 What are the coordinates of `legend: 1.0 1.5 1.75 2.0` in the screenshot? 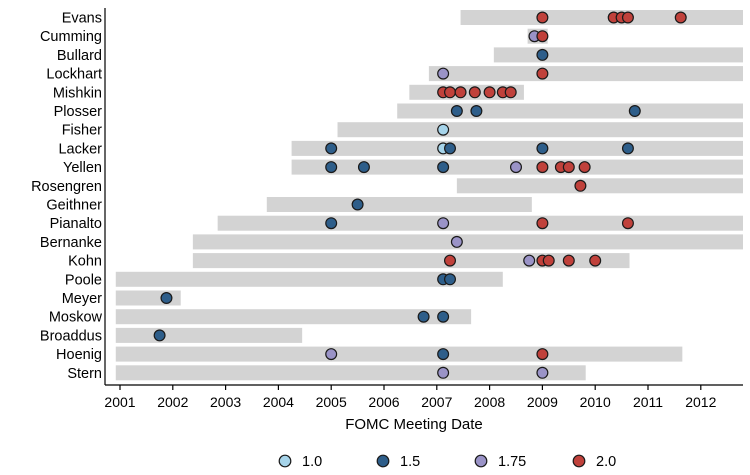 It's located at (447, 462).